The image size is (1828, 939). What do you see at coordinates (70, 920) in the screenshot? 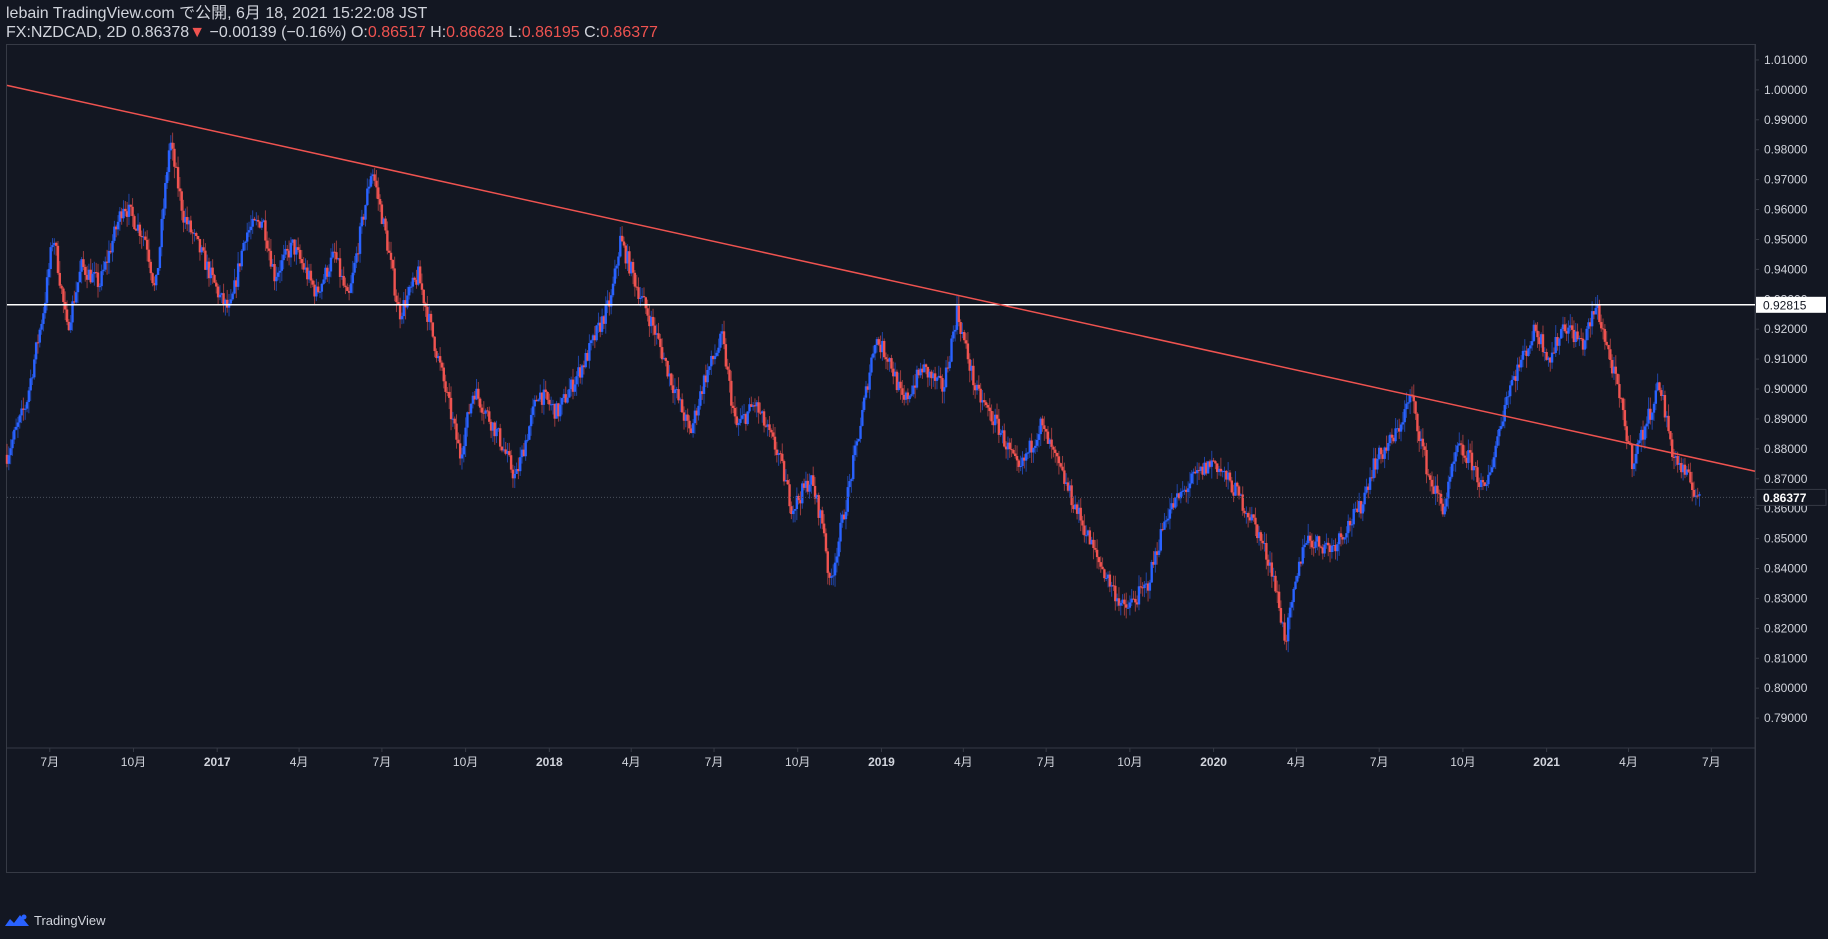
I see `brand-label: TradingView` at bounding box center [70, 920].